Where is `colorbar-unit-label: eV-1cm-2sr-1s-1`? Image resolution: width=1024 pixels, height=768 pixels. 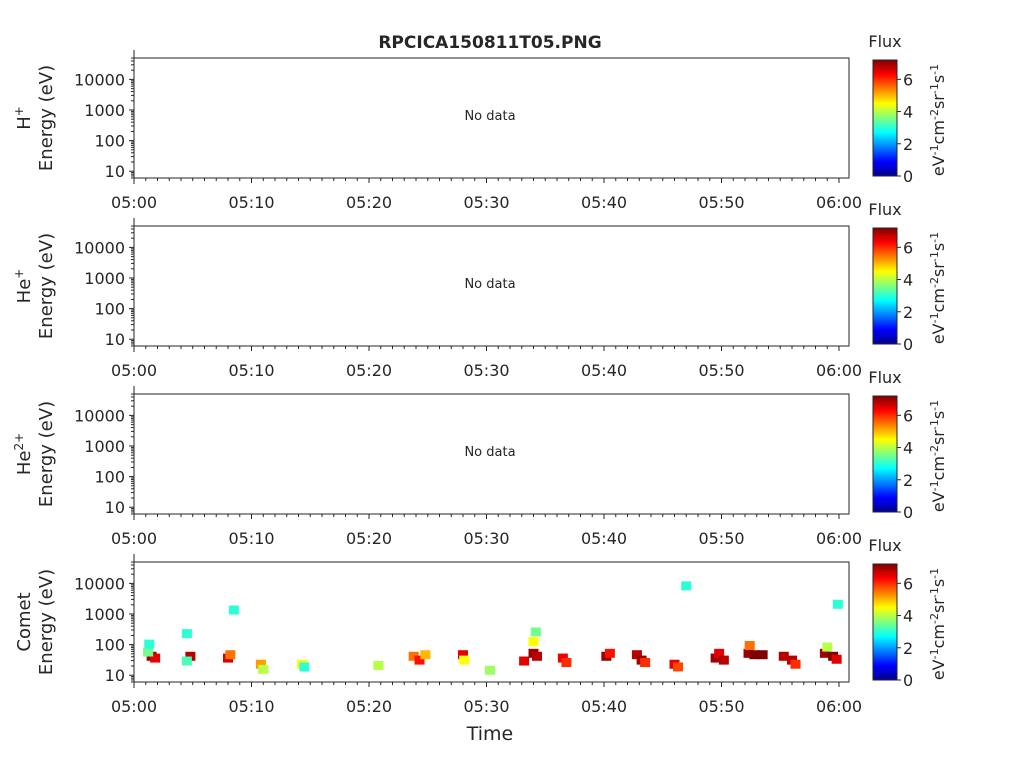 colorbar-unit-label: eV-1cm-2sr-1s-1 is located at coordinates (938, 288).